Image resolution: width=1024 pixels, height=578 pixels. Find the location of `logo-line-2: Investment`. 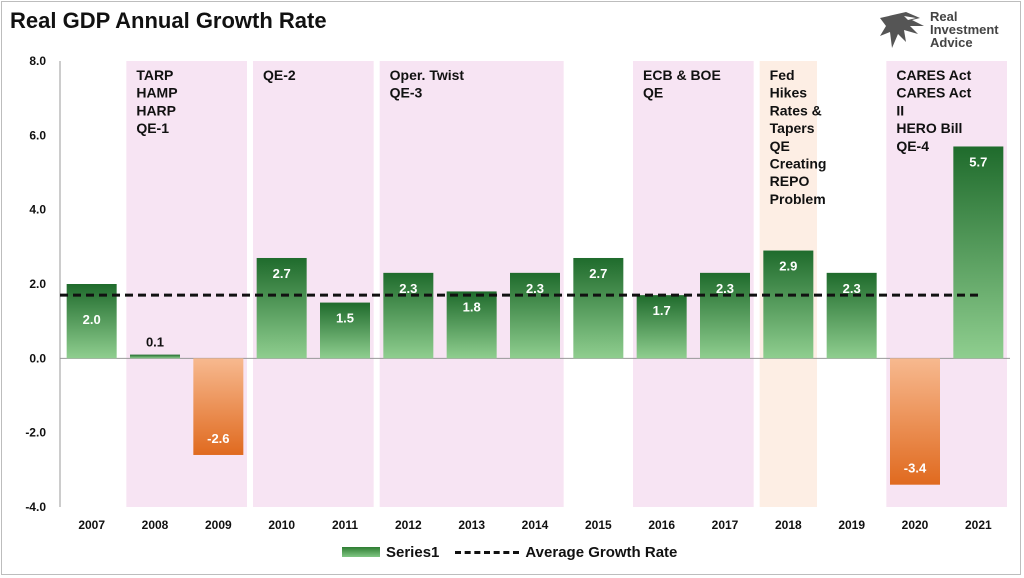

logo-line-2: Investment is located at coordinates (964, 29).